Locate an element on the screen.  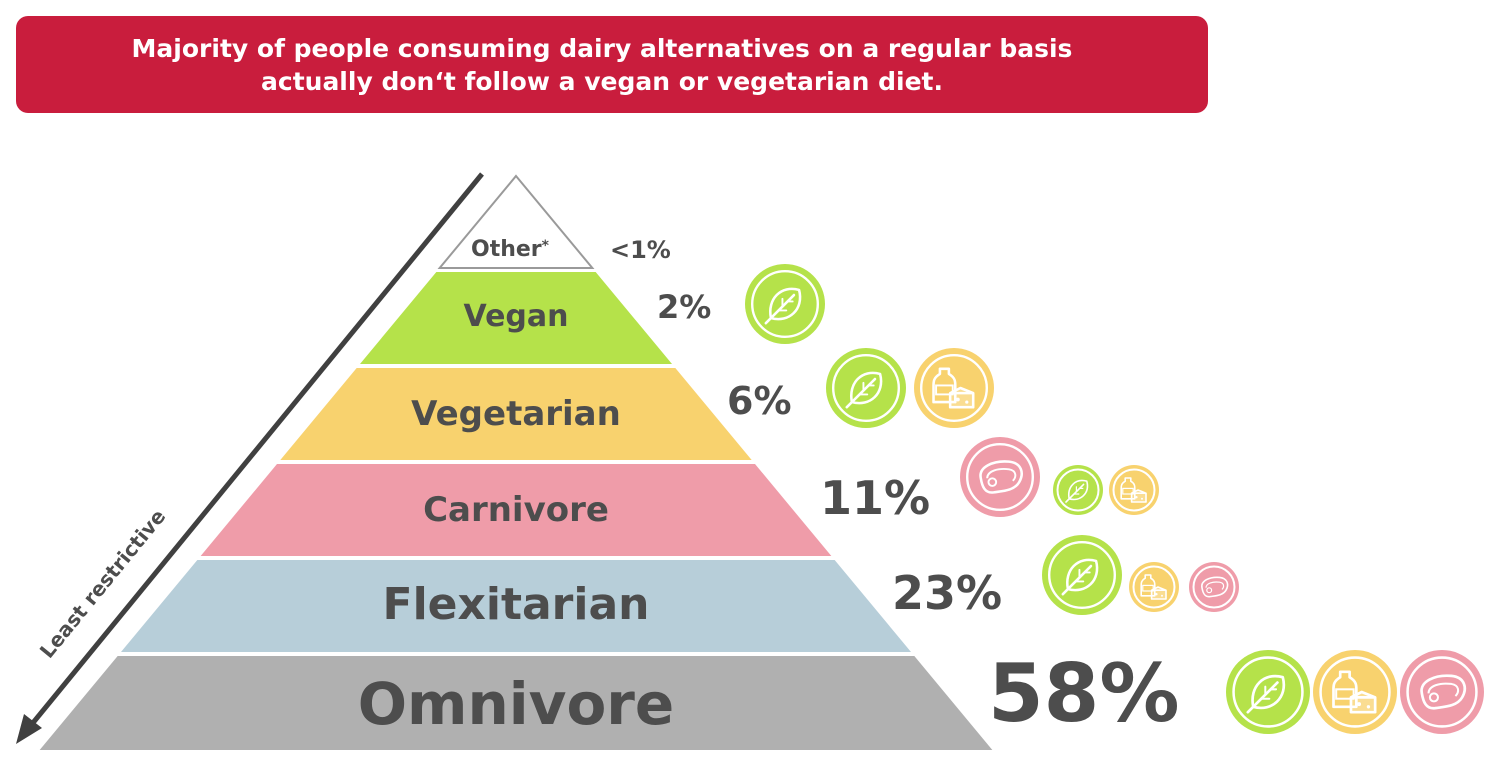
tier-label-omnivore: Omnivore is located at coordinates (516, 704).